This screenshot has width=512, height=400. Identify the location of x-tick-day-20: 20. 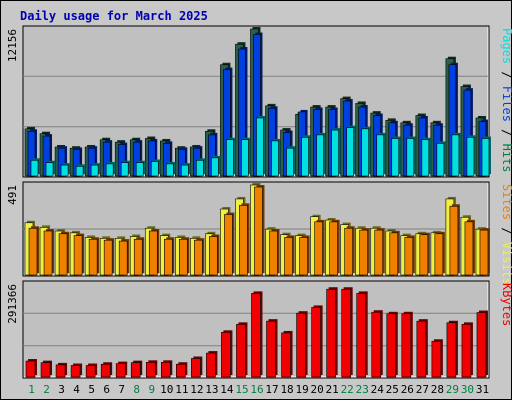
(317, 389).